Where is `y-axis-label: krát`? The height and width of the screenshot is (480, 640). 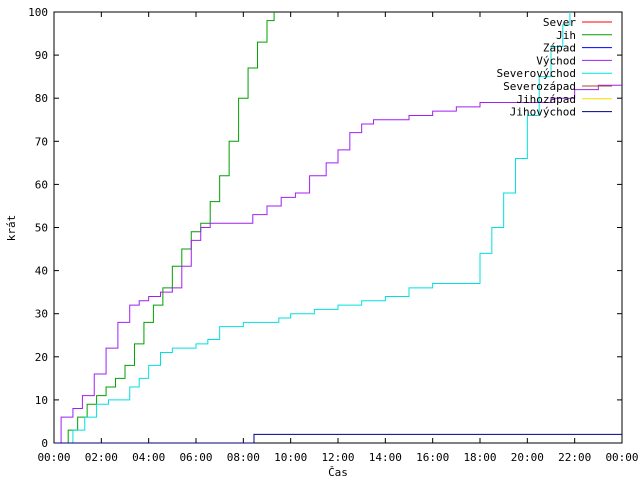 y-axis-label: krát is located at coordinates (11, 228).